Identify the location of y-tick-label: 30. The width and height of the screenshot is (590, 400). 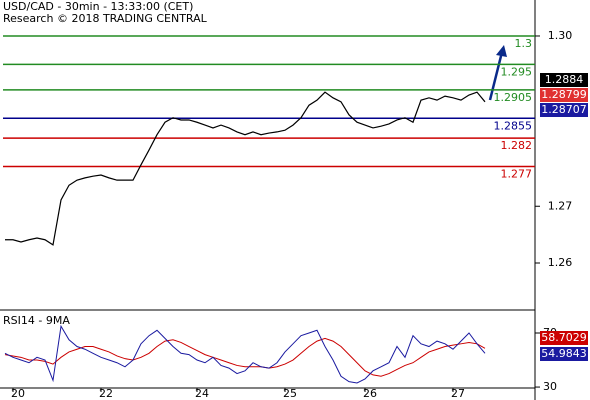
(550, 386).